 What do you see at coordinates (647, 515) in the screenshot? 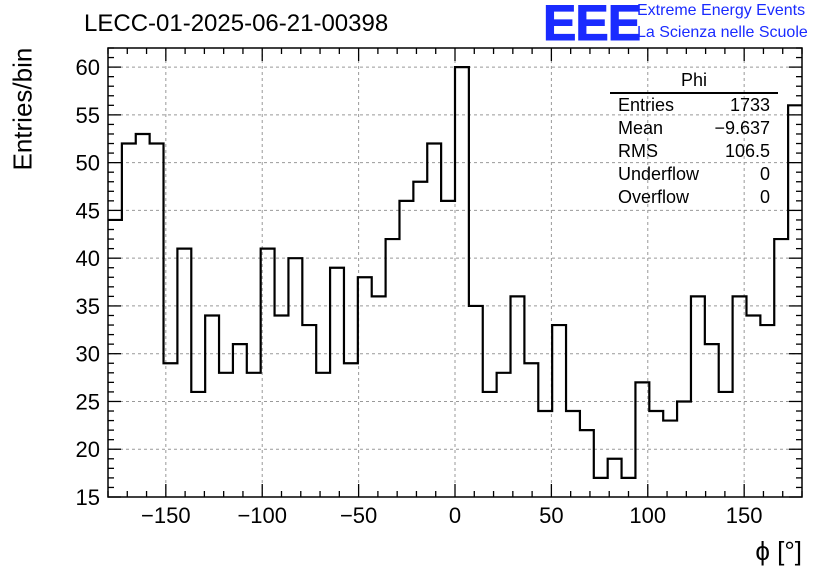
I see `x-tick-label: 100` at bounding box center [647, 515].